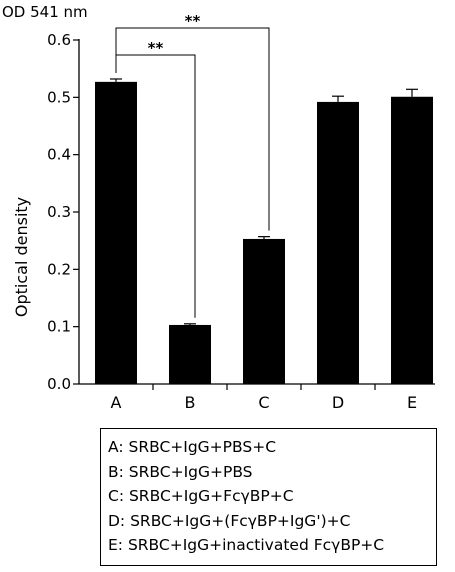  I want to click on y-tick-label: 0.3, so click(59, 212).